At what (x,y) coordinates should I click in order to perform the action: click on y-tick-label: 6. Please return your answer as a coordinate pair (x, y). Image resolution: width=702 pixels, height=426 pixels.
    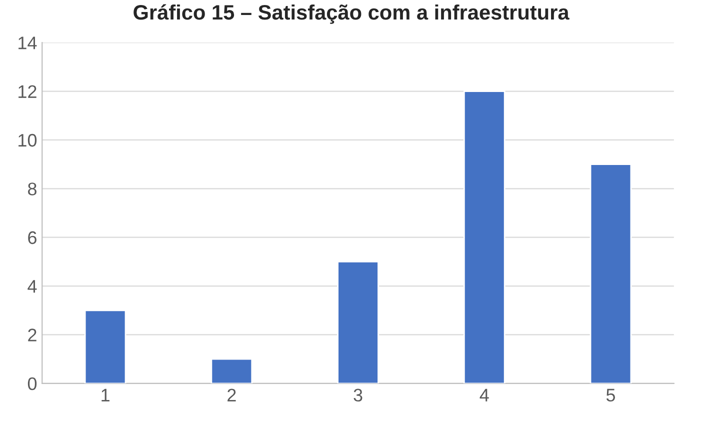
    Looking at the image, I should click on (32, 237).